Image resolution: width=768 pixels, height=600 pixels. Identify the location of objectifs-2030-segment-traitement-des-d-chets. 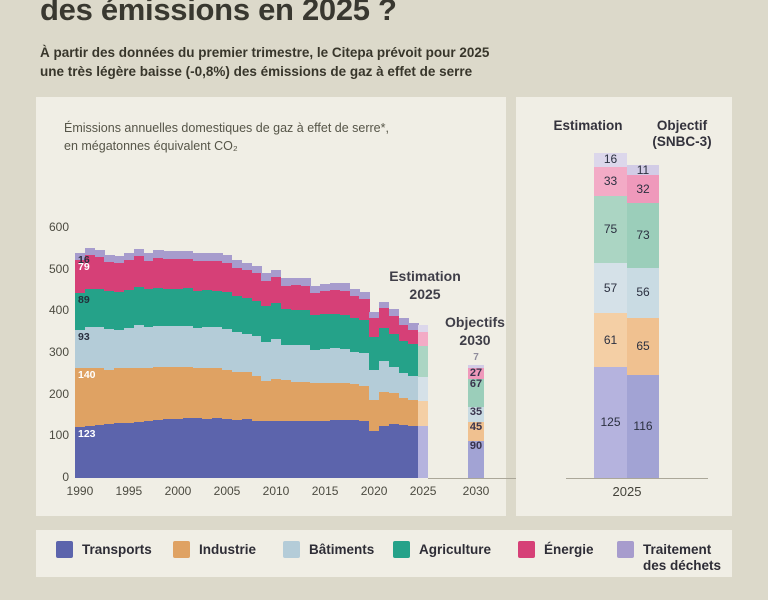
(476, 366).